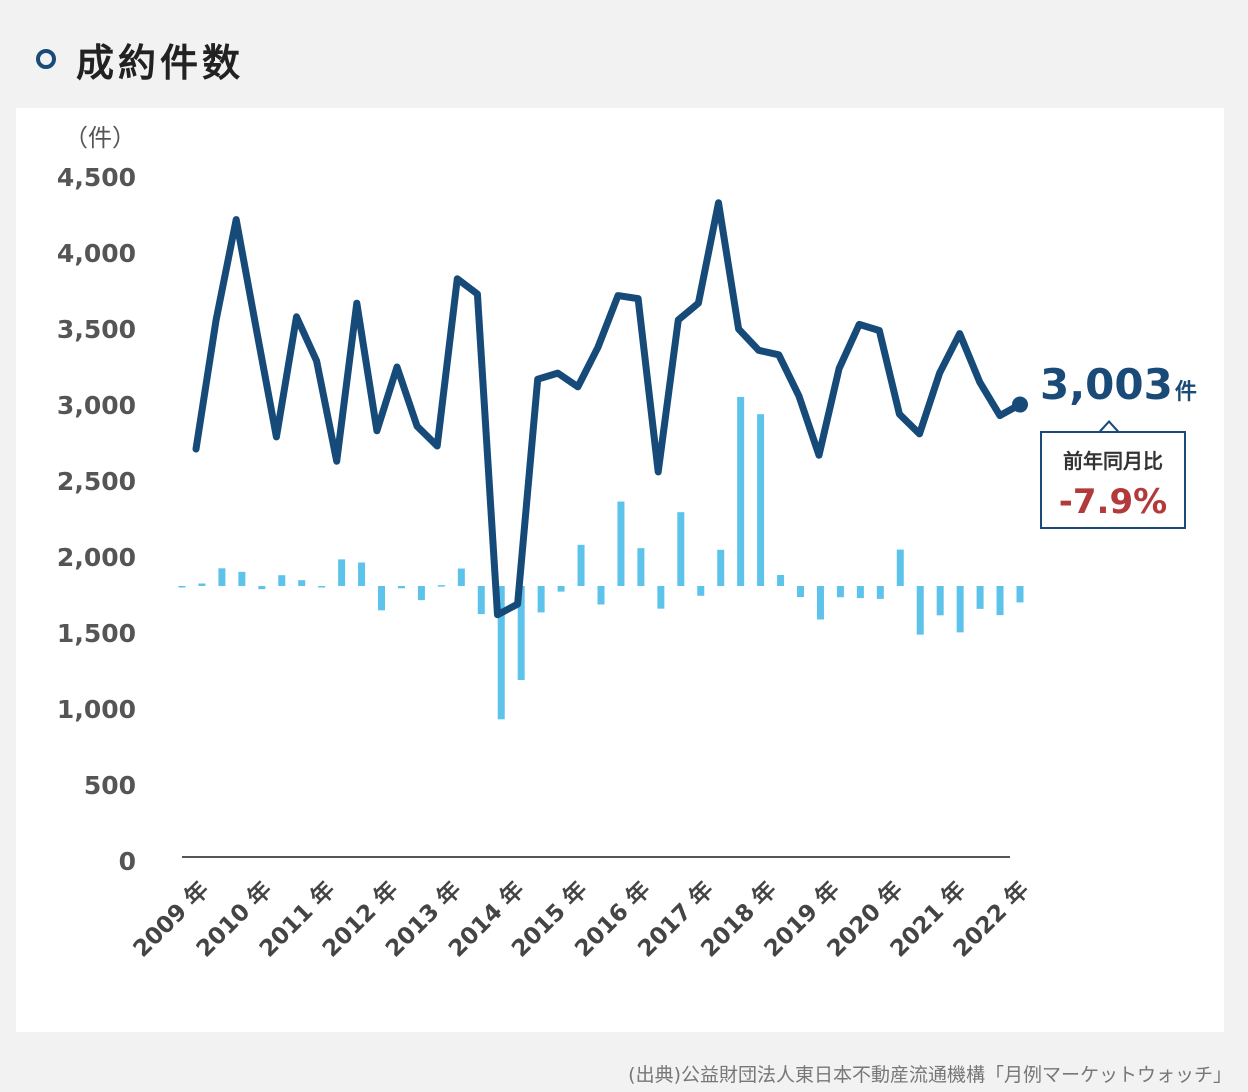 The image size is (1248, 1092). I want to click on y-tick-label: 4,500, so click(96, 177).